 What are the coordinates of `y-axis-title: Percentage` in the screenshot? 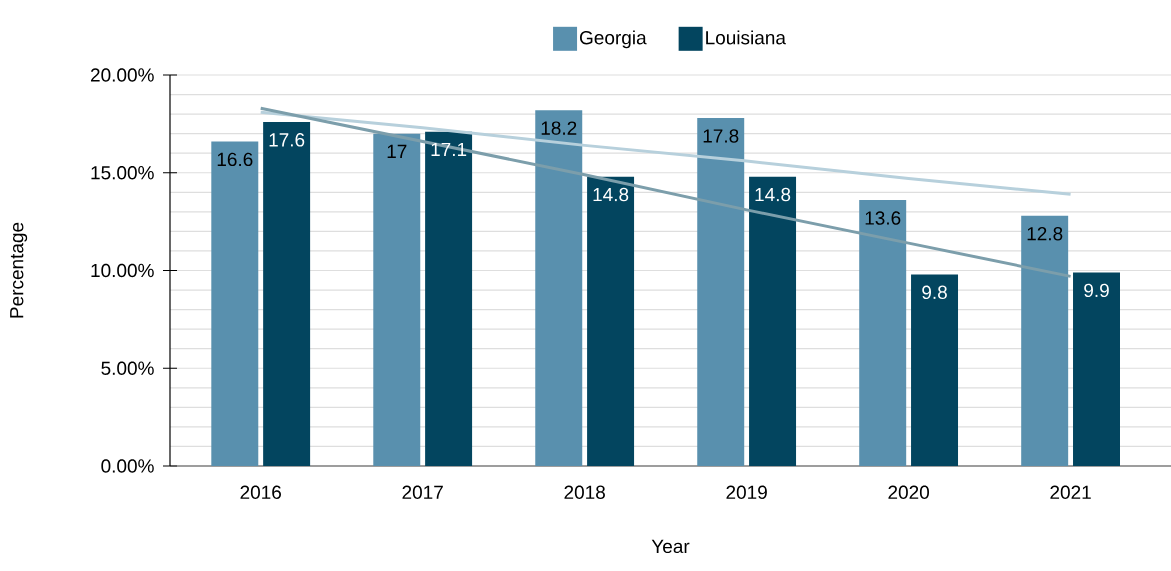 It's located at (19, 270).